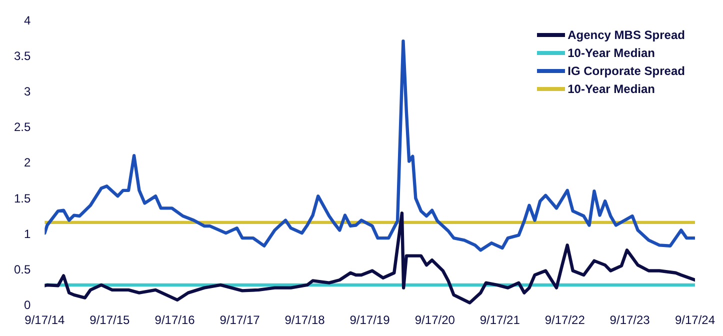  Describe the element at coordinates (27, 305) in the screenshot. I see `y-tick-label: 0` at that location.